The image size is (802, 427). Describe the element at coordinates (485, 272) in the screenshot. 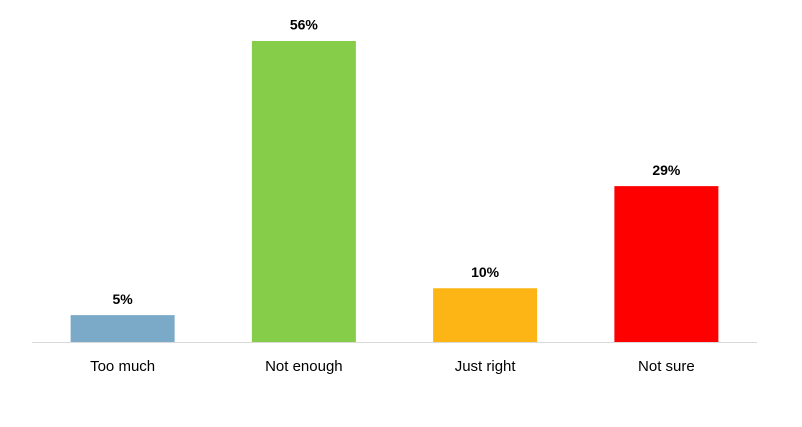

I see `data-label: 10%` at that location.